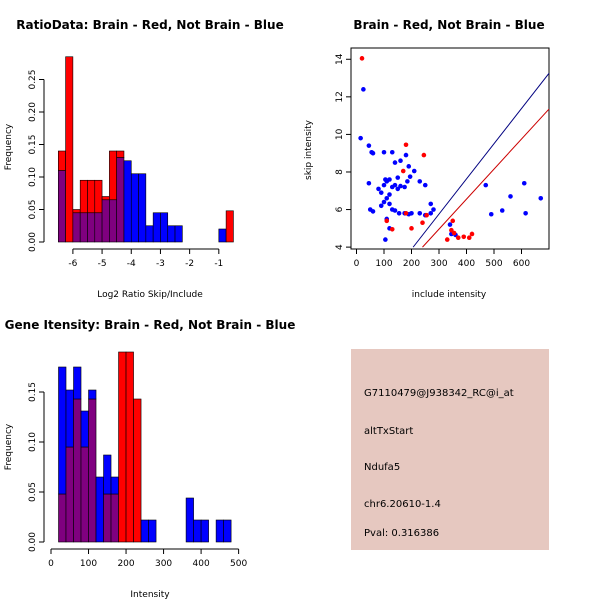 Image resolution: width=600 pixels, height=600 pixels. What do you see at coordinates (309, 149) in the screenshot?
I see `scatter-ylabel: skip intensity` at bounding box center [309, 149].